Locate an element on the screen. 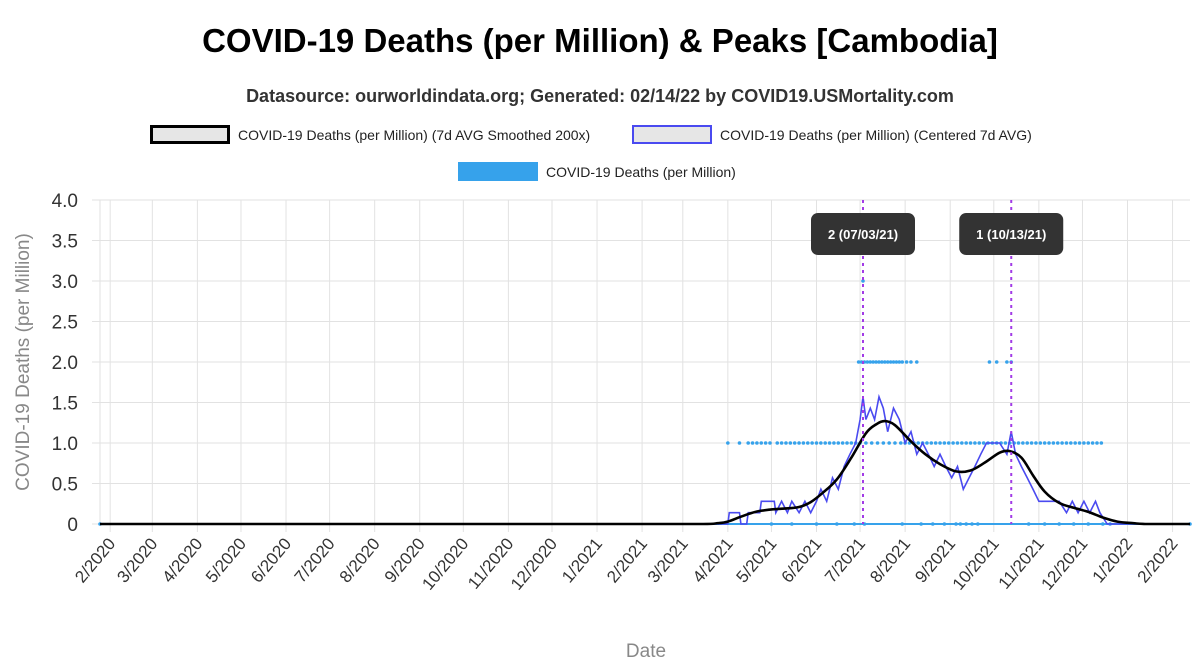 This screenshot has width=1200, height=670. y-tick-label: 0 is located at coordinates (72, 525).